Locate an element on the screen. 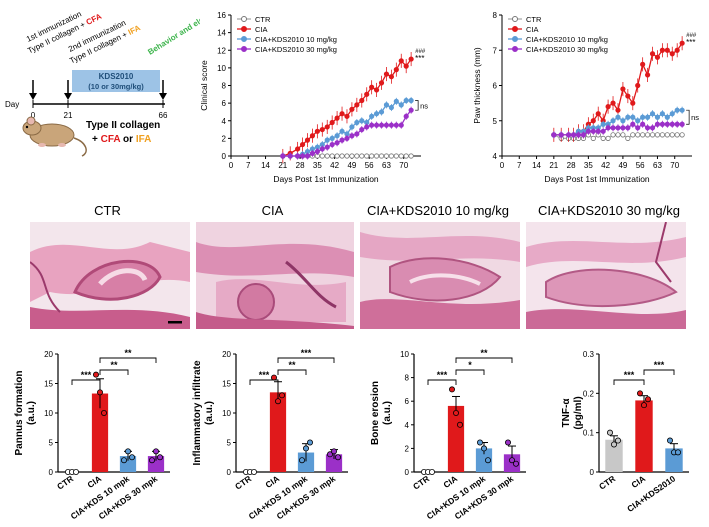  legend-marker is located at coordinates (244, 39).